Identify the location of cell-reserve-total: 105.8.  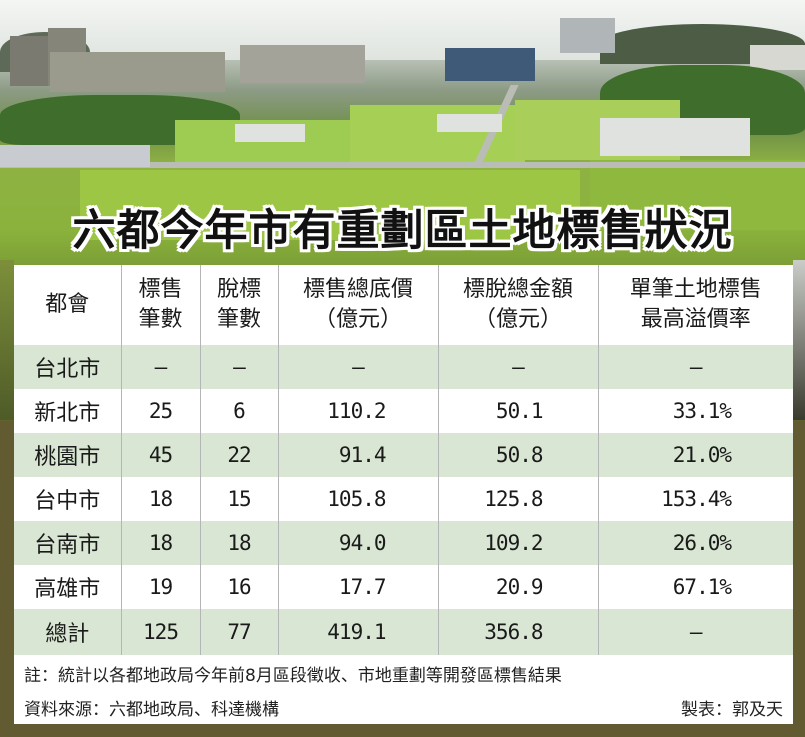
(357, 499).